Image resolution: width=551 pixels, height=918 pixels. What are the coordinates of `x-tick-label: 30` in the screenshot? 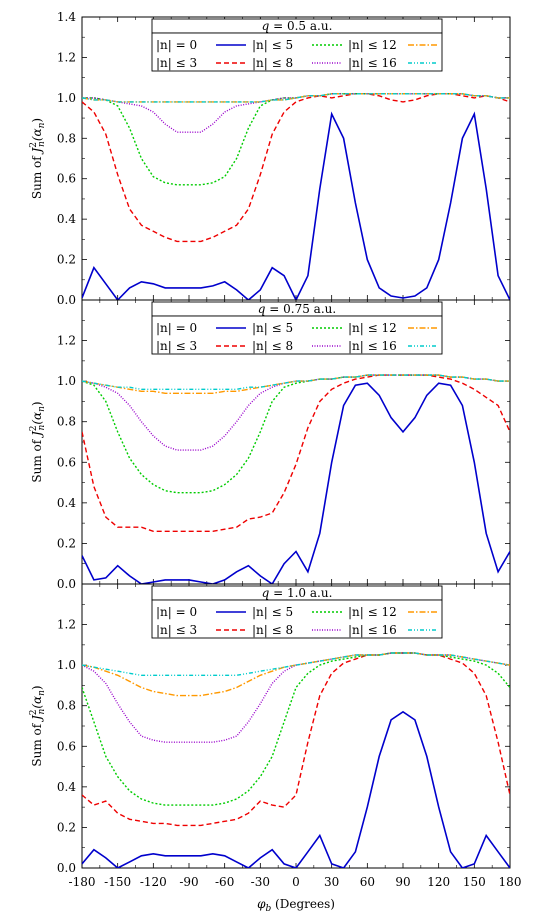 It's located at (331, 882).